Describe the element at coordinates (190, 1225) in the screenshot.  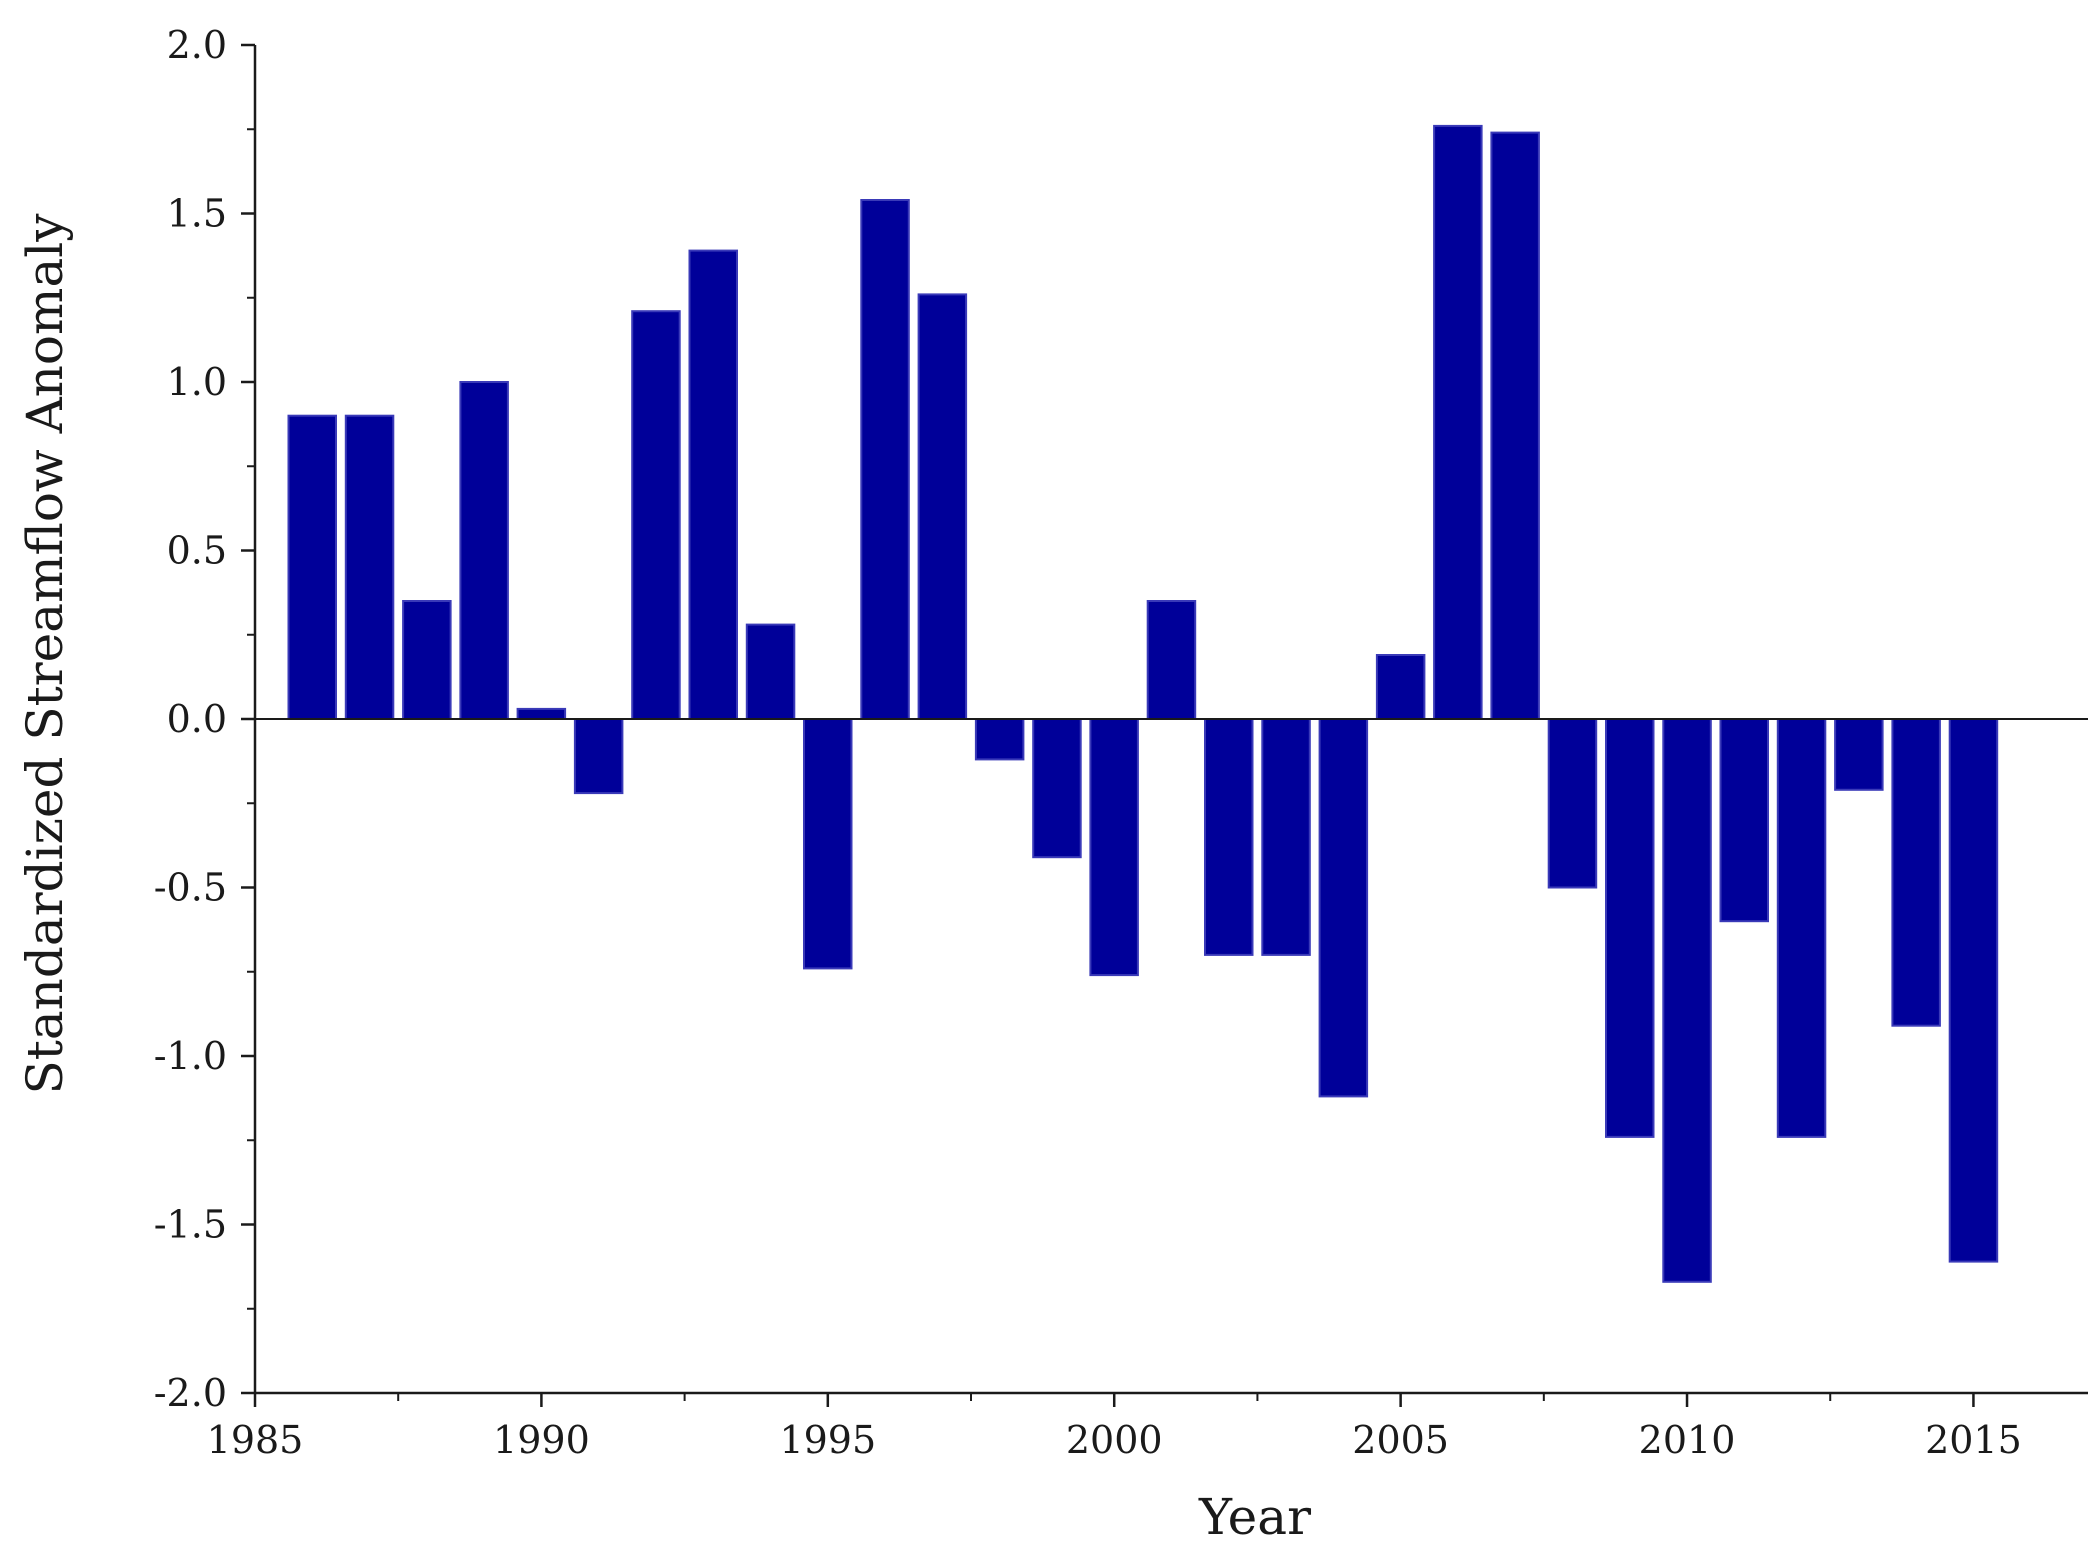
I see `y-tick-label: -1.5` at that location.